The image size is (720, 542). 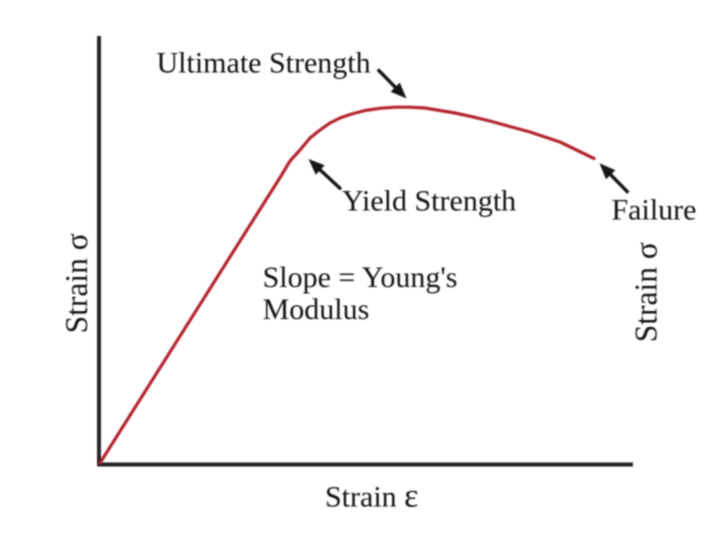 I want to click on svg-text: Modulus, so click(x=316, y=309).